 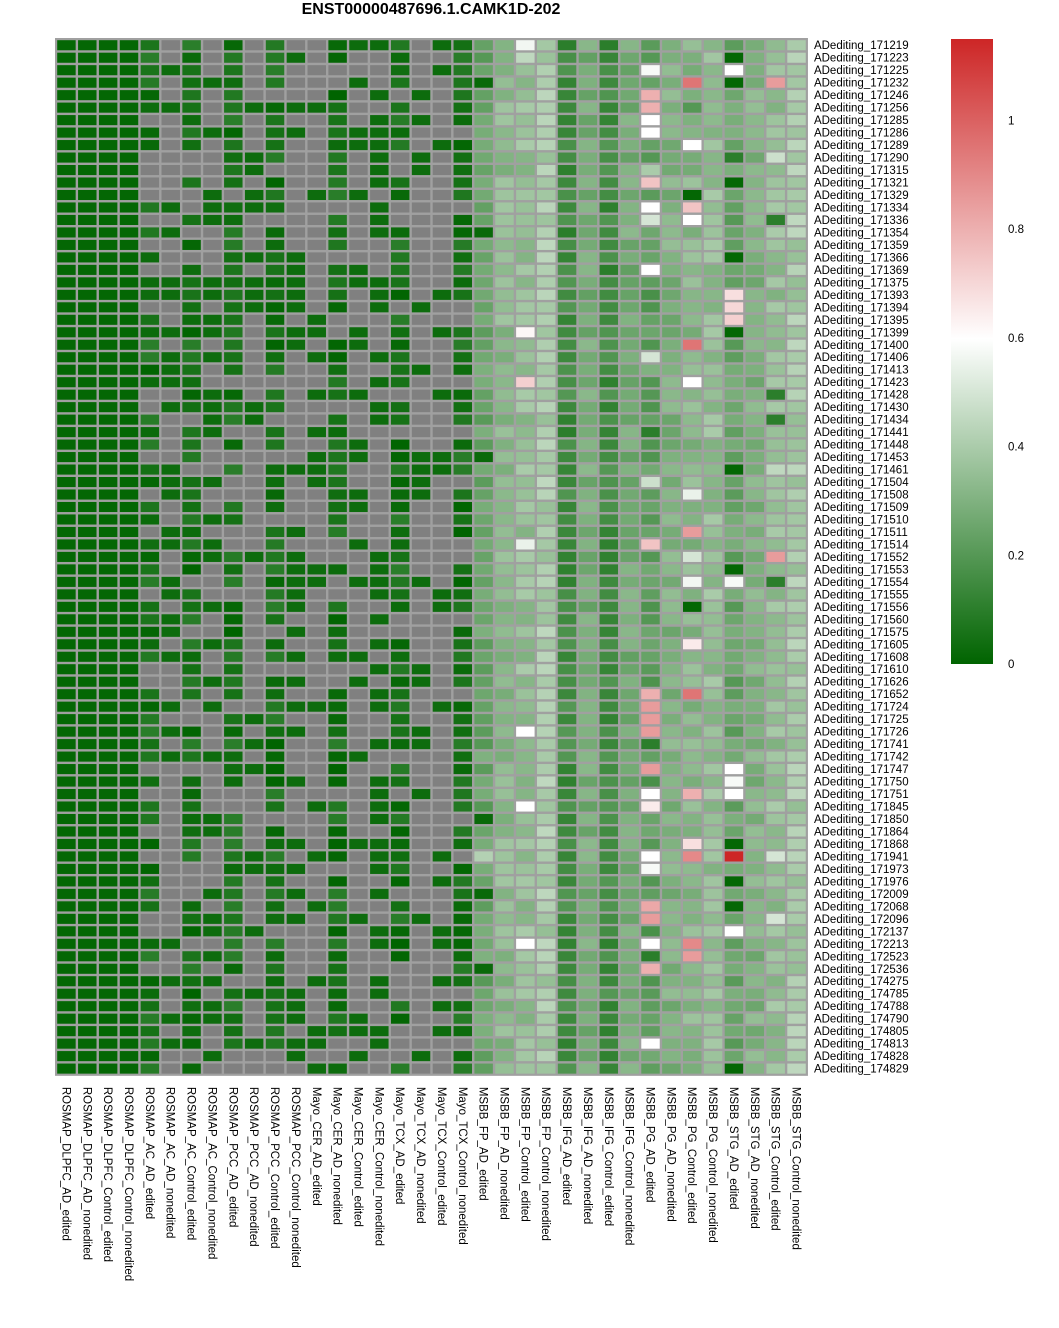 What do you see at coordinates (861, 333) in the screenshot?
I see `row-label: ADediting_171399` at bounding box center [861, 333].